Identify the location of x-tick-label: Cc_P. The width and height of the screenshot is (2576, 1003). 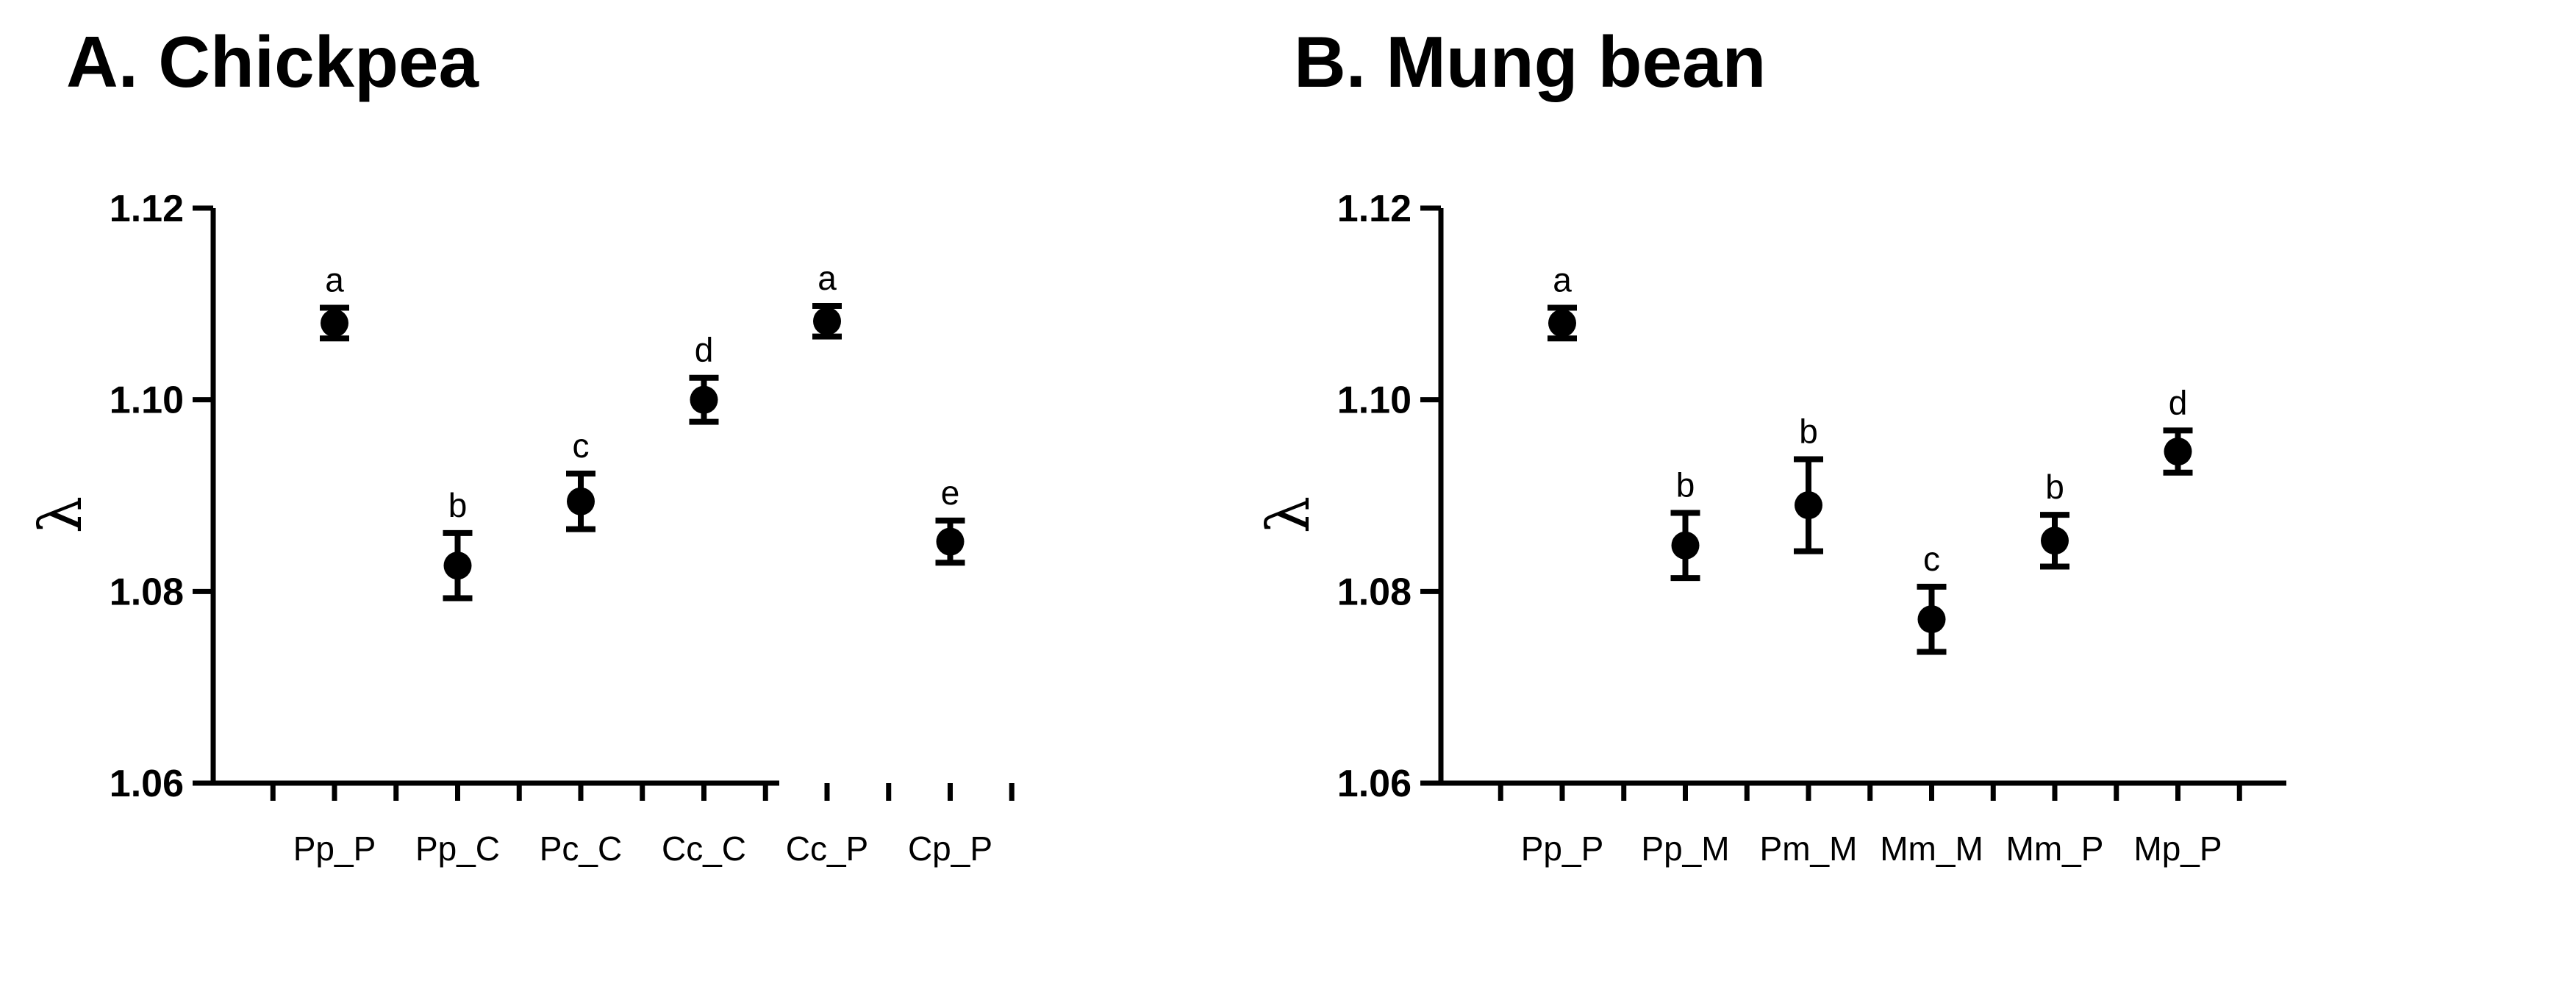
(827, 848).